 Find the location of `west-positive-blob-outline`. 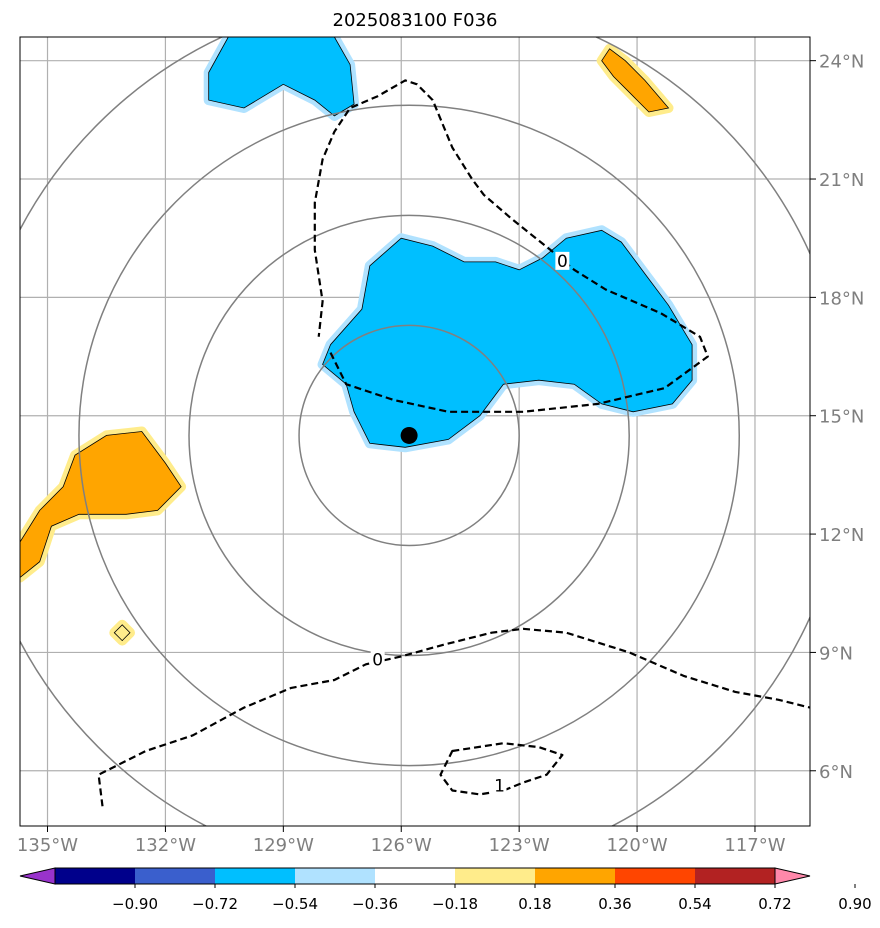

west-positive-blob-outline is located at coordinates (101, 505).